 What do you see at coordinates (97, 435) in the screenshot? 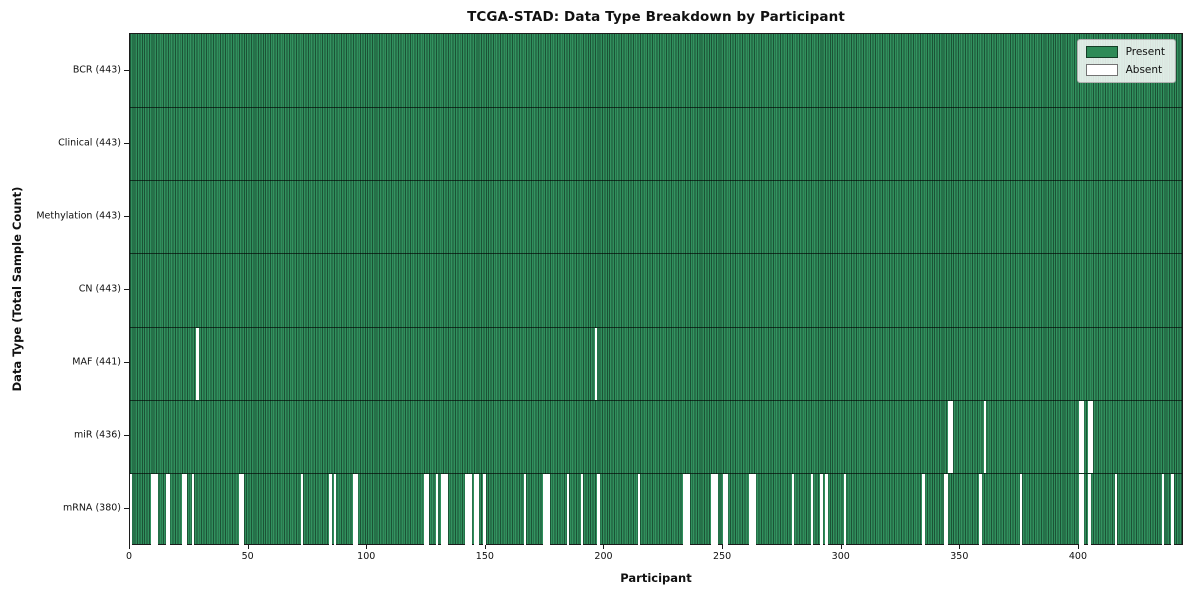
I see `y-tick-label-miR: miR (436)` at bounding box center [97, 435].